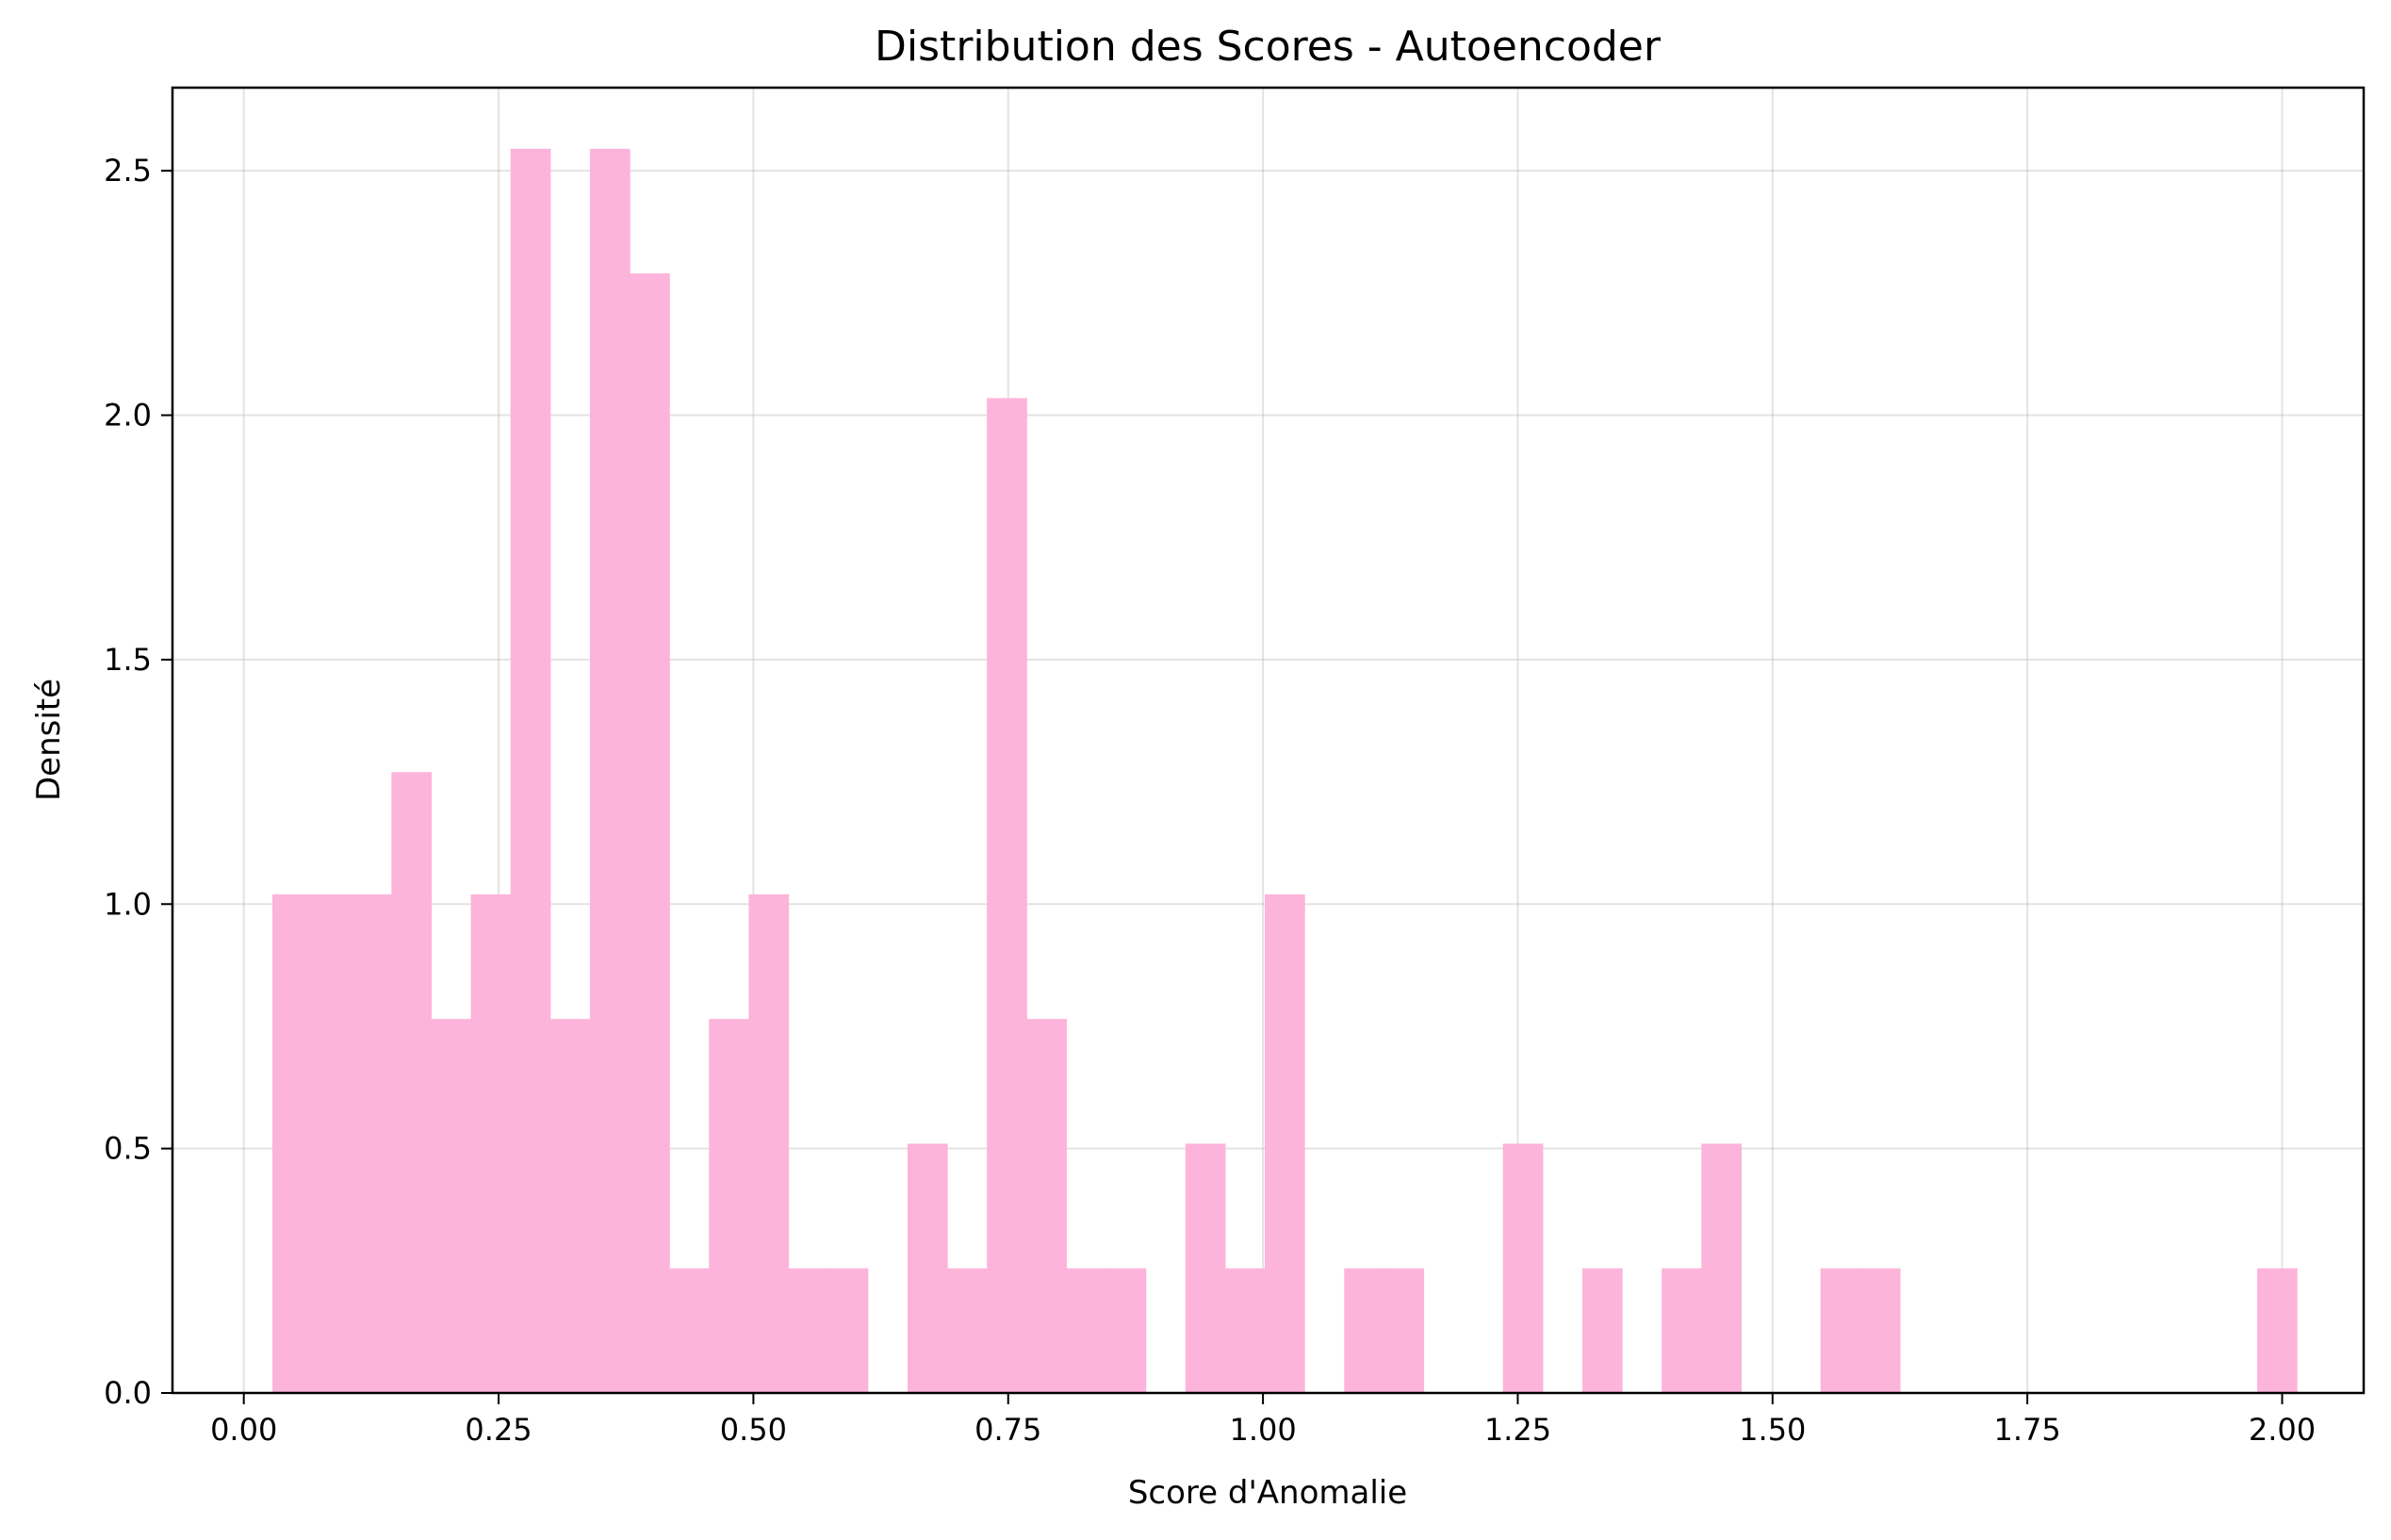 Image resolution: width=2391 pixels, height=1540 pixels. Describe the element at coordinates (2282, 1430) in the screenshot. I see `x-tick-label: 2.00` at that location.